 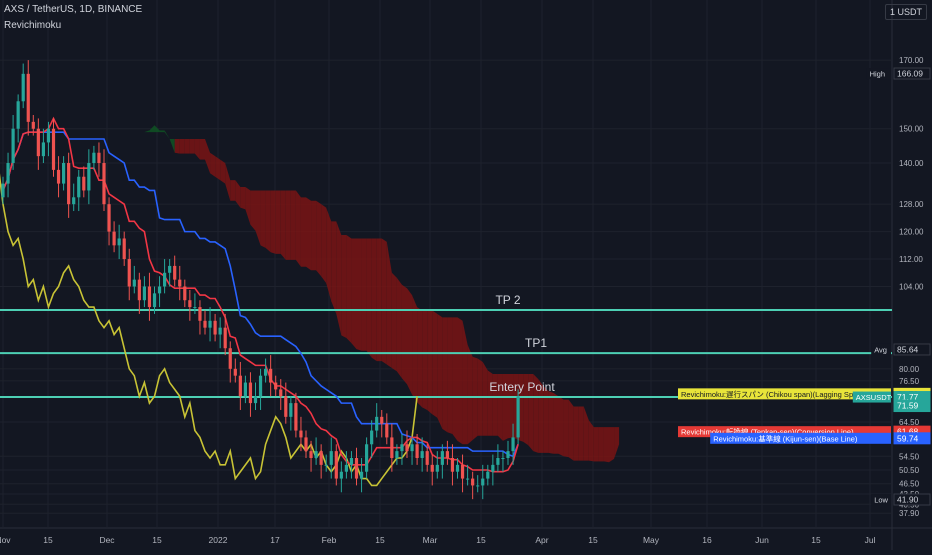 I want to click on y-tick-label: 140.00, so click(x=911, y=163).